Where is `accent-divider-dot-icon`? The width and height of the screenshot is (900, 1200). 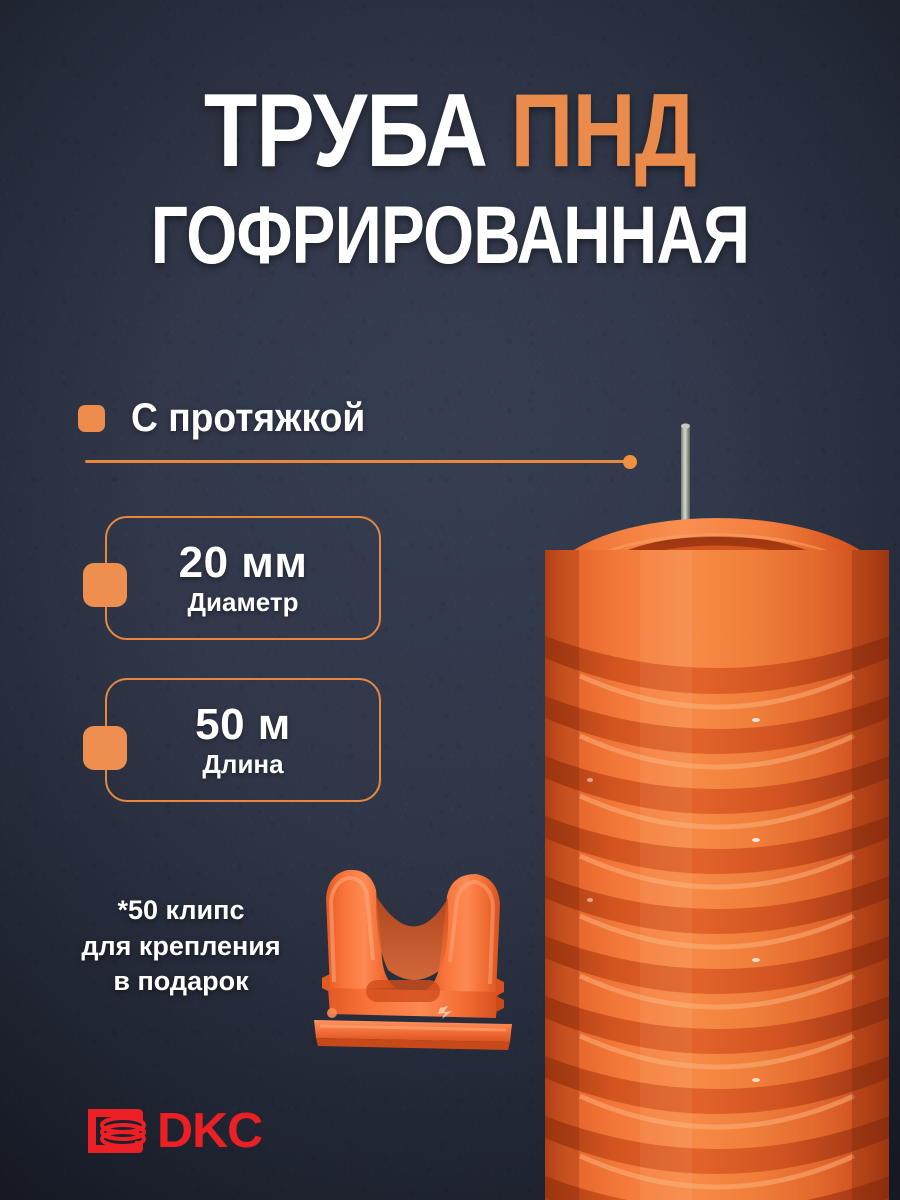
accent-divider-dot-icon is located at coordinates (630, 462).